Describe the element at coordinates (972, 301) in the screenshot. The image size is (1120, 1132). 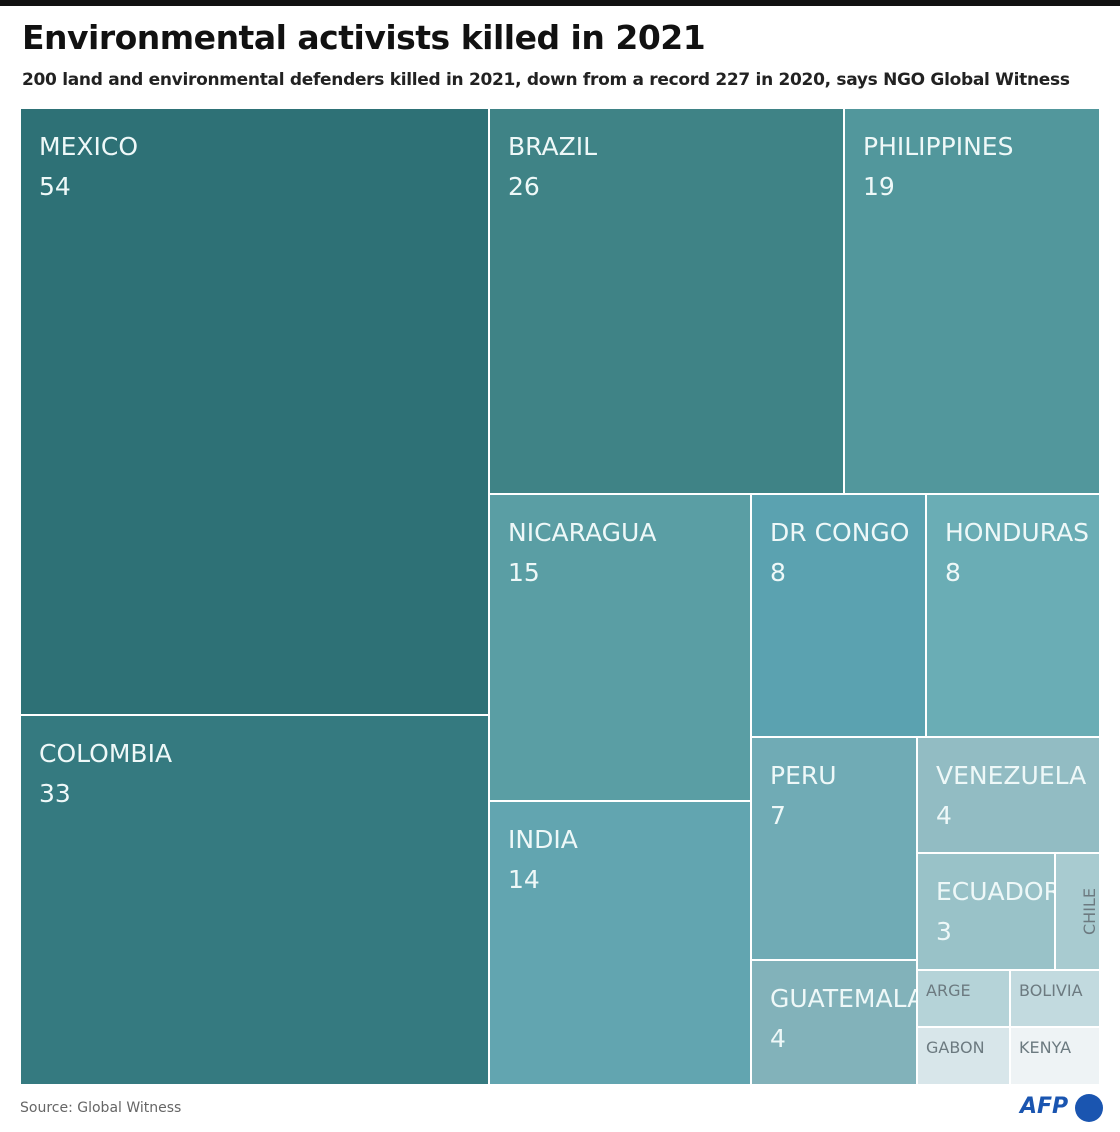
I see `treemap-cell-philippines: PHILIPPINES 19` at that location.